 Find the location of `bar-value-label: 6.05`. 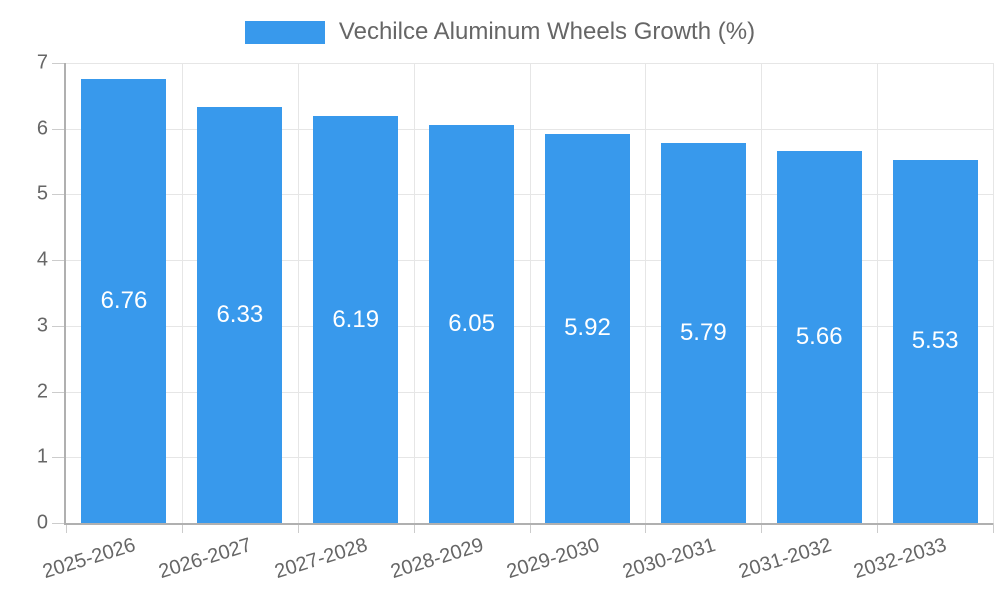

bar-value-label: 6.05 is located at coordinates (471, 324).